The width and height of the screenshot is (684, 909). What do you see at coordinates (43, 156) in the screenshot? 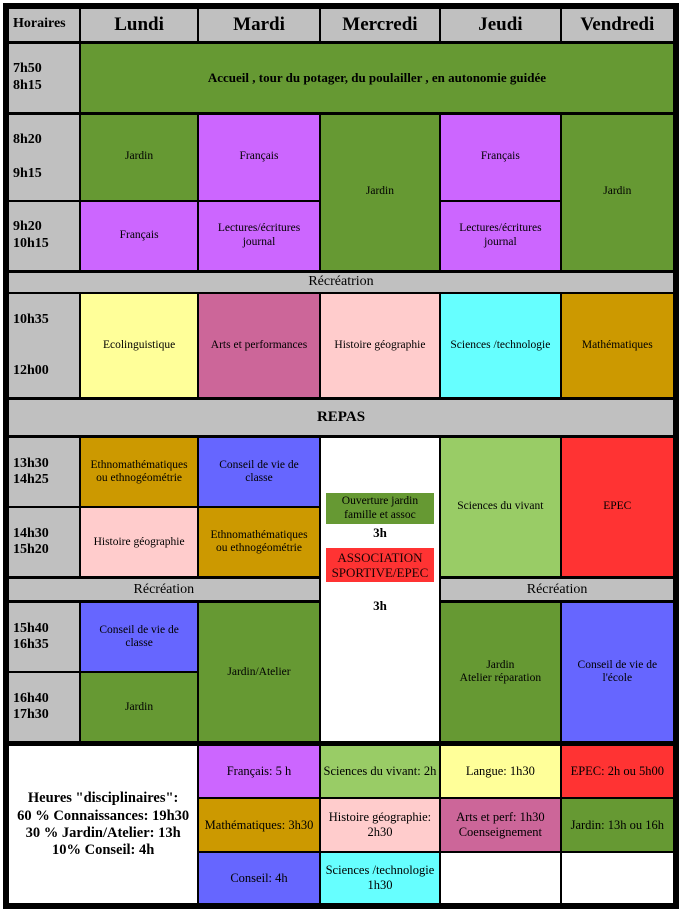
I see `time-slot-0820: 8h20 9h15` at bounding box center [43, 156].